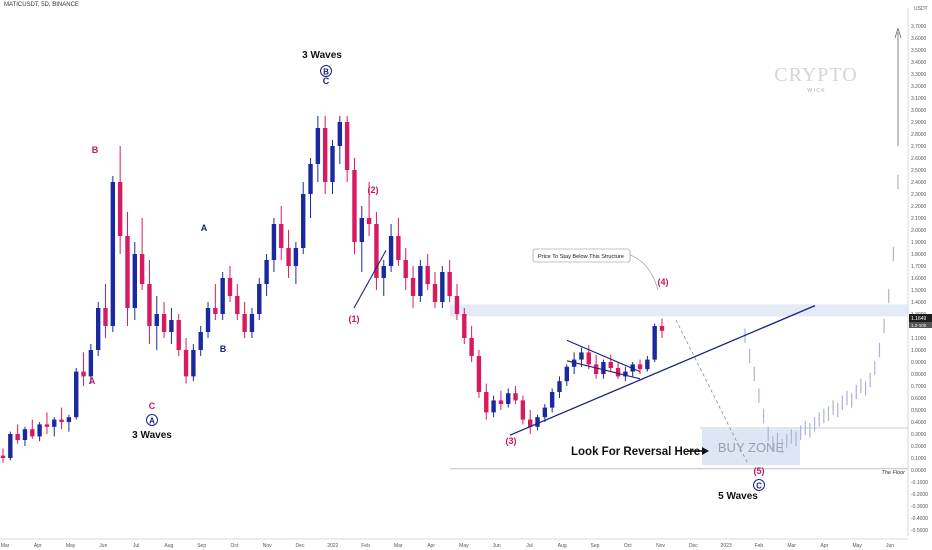  Describe the element at coordinates (816, 91) in the screenshot. I see `watermark-sub: W I C K` at that location.